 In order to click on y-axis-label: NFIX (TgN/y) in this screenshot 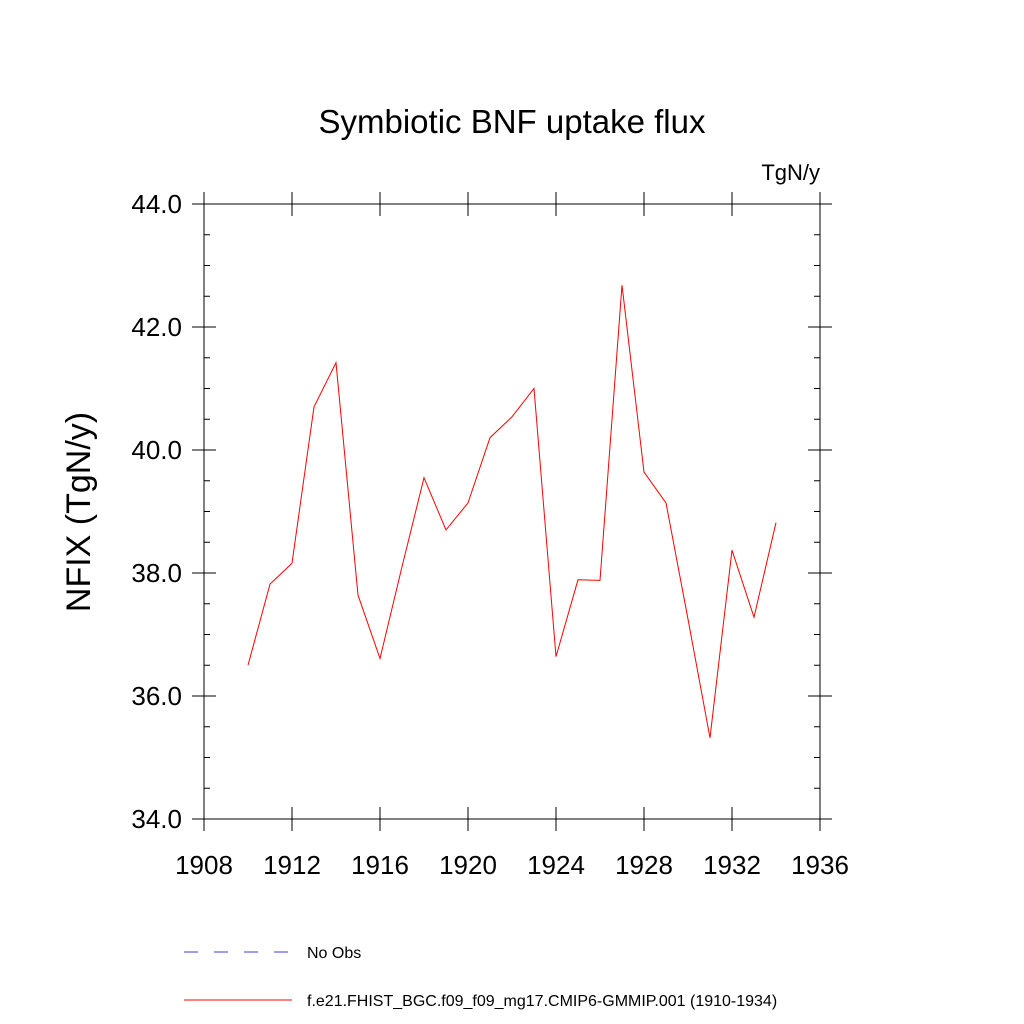, I will do `click(79, 512)`.